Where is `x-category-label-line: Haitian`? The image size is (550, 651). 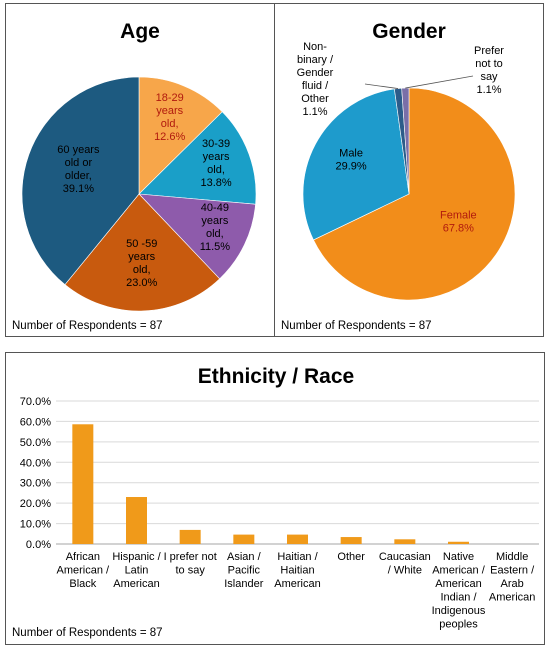 x-category-label-line: Haitian is located at coordinates (297, 571).